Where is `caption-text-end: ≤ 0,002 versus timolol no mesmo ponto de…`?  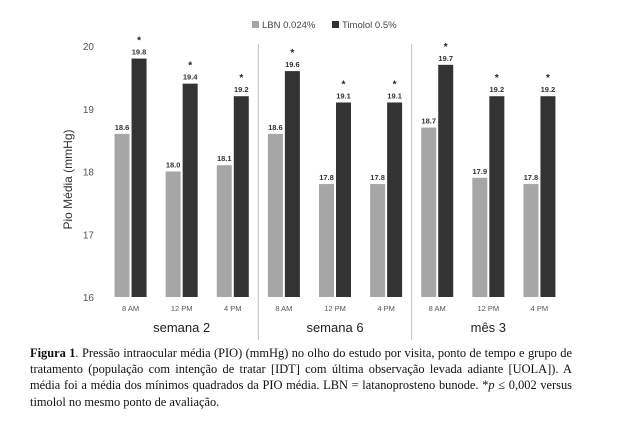
caption-text-end: ≤ 0,002 versus timolol no mesmo ponto de… is located at coordinates (301, 393).